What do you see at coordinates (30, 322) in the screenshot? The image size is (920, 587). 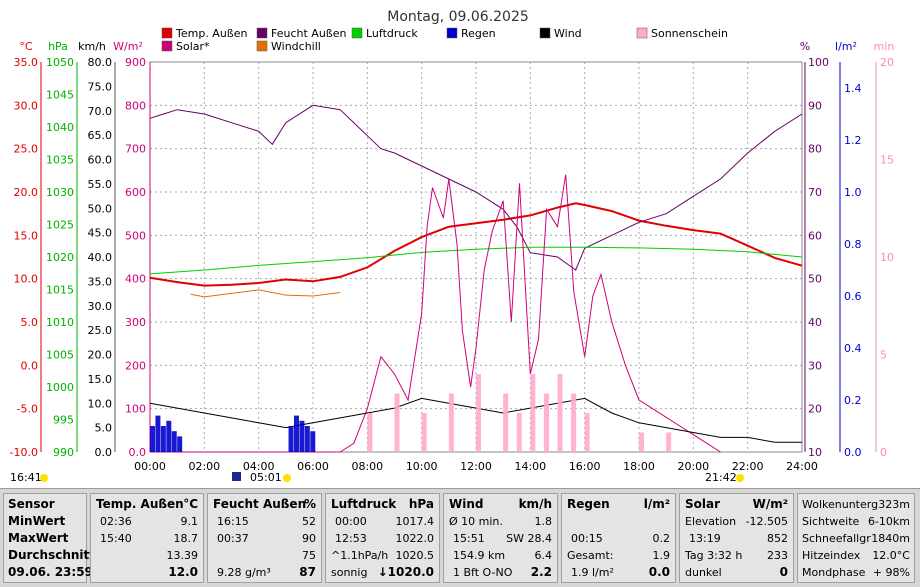 I see `axis-tick-temp: 5.0` at bounding box center [30, 322].